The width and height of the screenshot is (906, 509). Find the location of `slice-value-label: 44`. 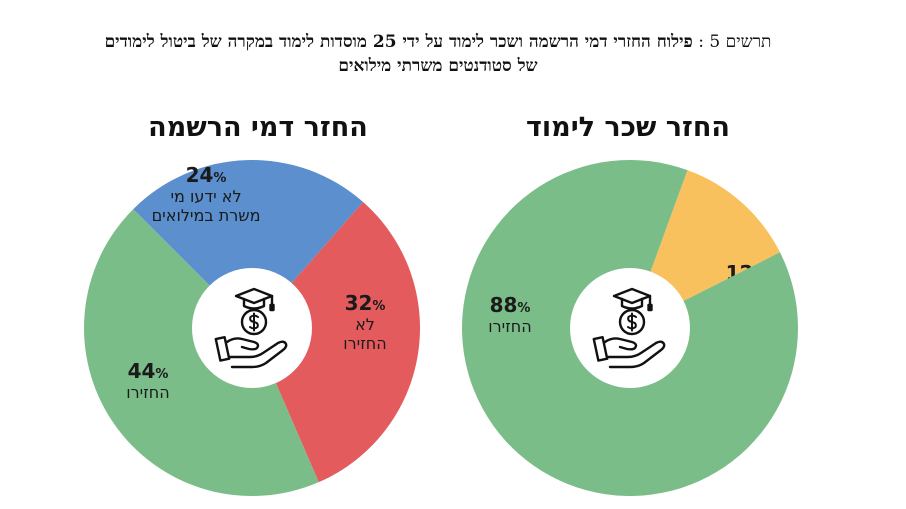

slice-value-label: 44 is located at coordinates (142, 371).